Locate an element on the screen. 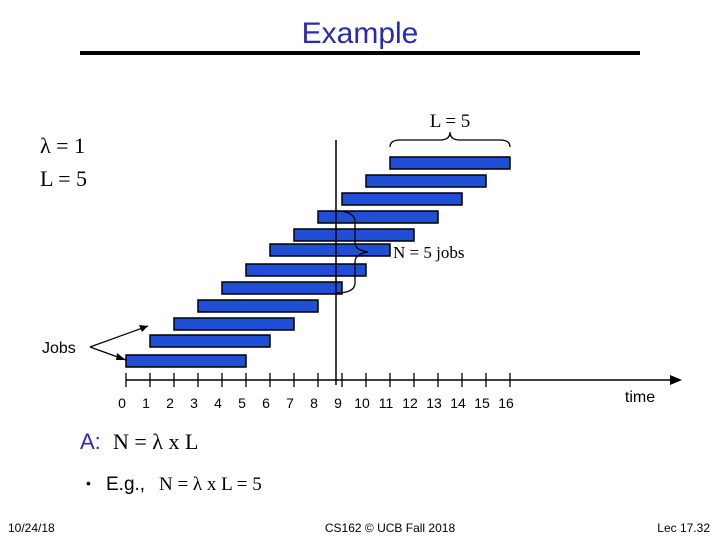  answer-formula: N = λ x L is located at coordinates (155, 441).